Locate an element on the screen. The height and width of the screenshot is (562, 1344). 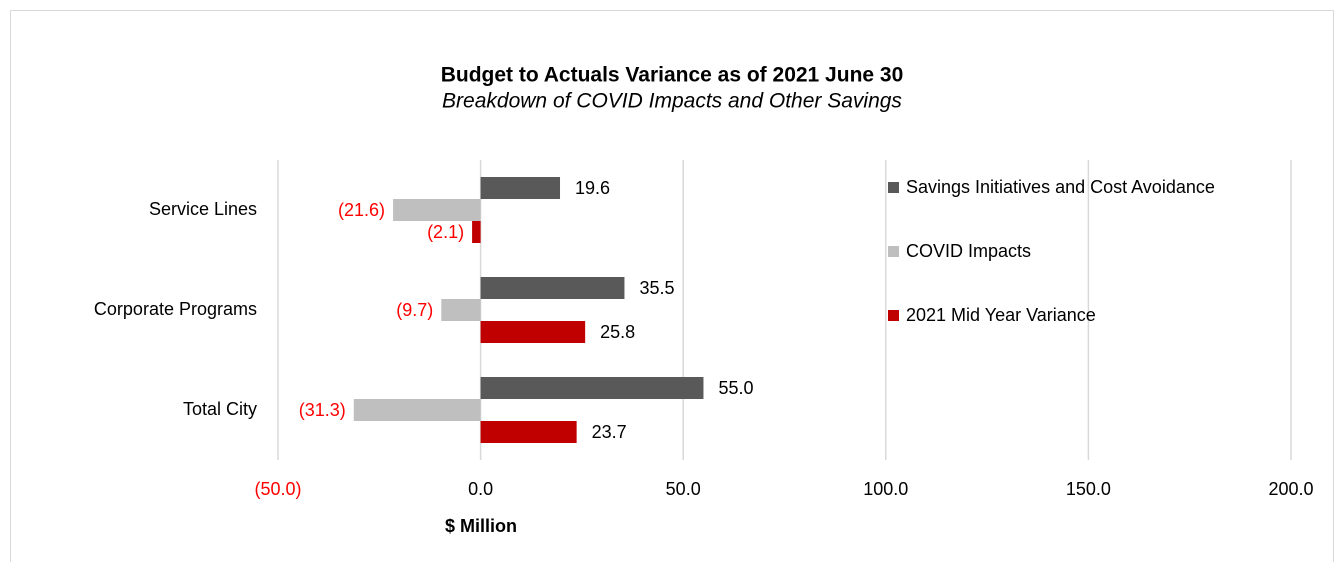
data-label: 55.0 is located at coordinates (735, 388).